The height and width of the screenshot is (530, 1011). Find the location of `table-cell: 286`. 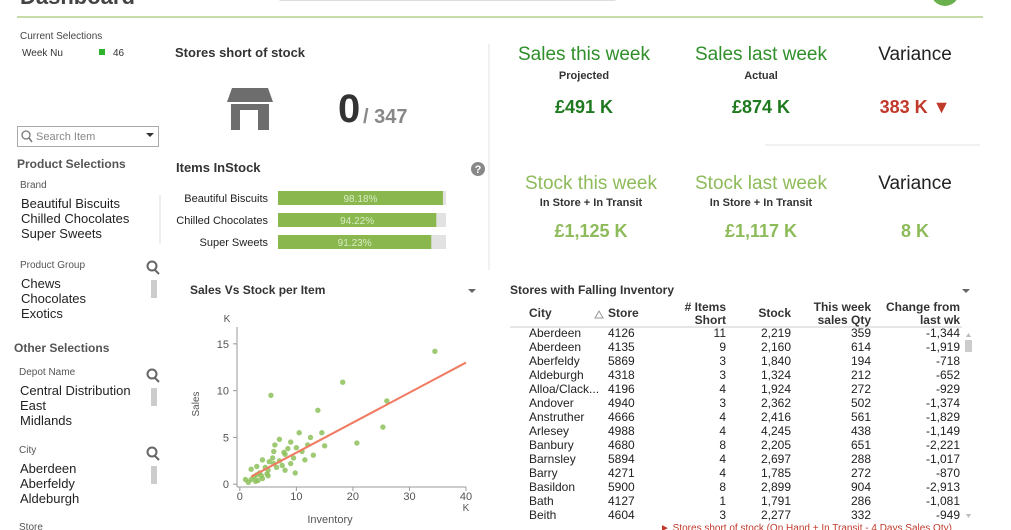

table-cell: 286 is located at coordinates (860, 501).